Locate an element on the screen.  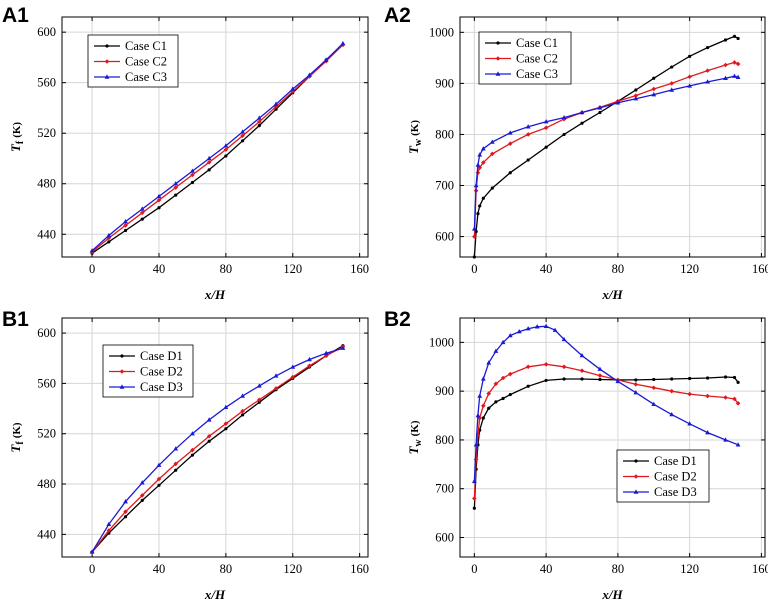
series-case-c3 is located at coordinates (606, 152).